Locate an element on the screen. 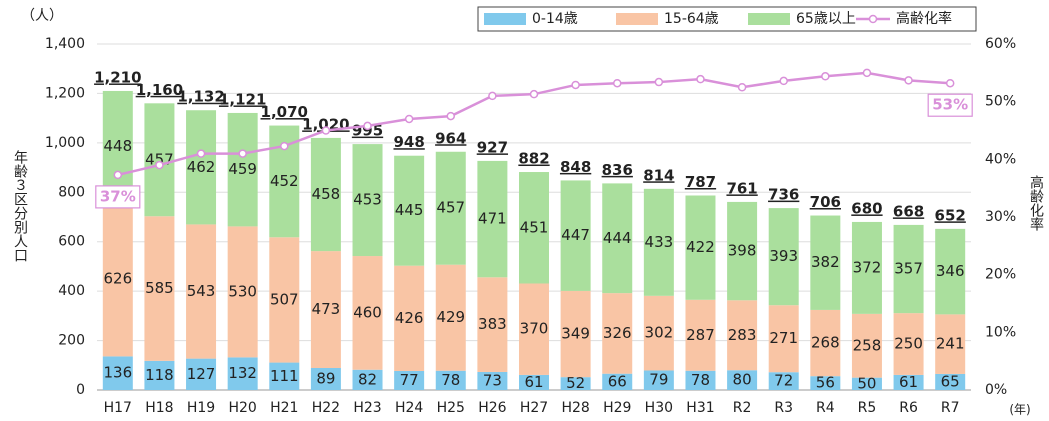  x-tick-label: H25 is located at coordinates (451, 408).